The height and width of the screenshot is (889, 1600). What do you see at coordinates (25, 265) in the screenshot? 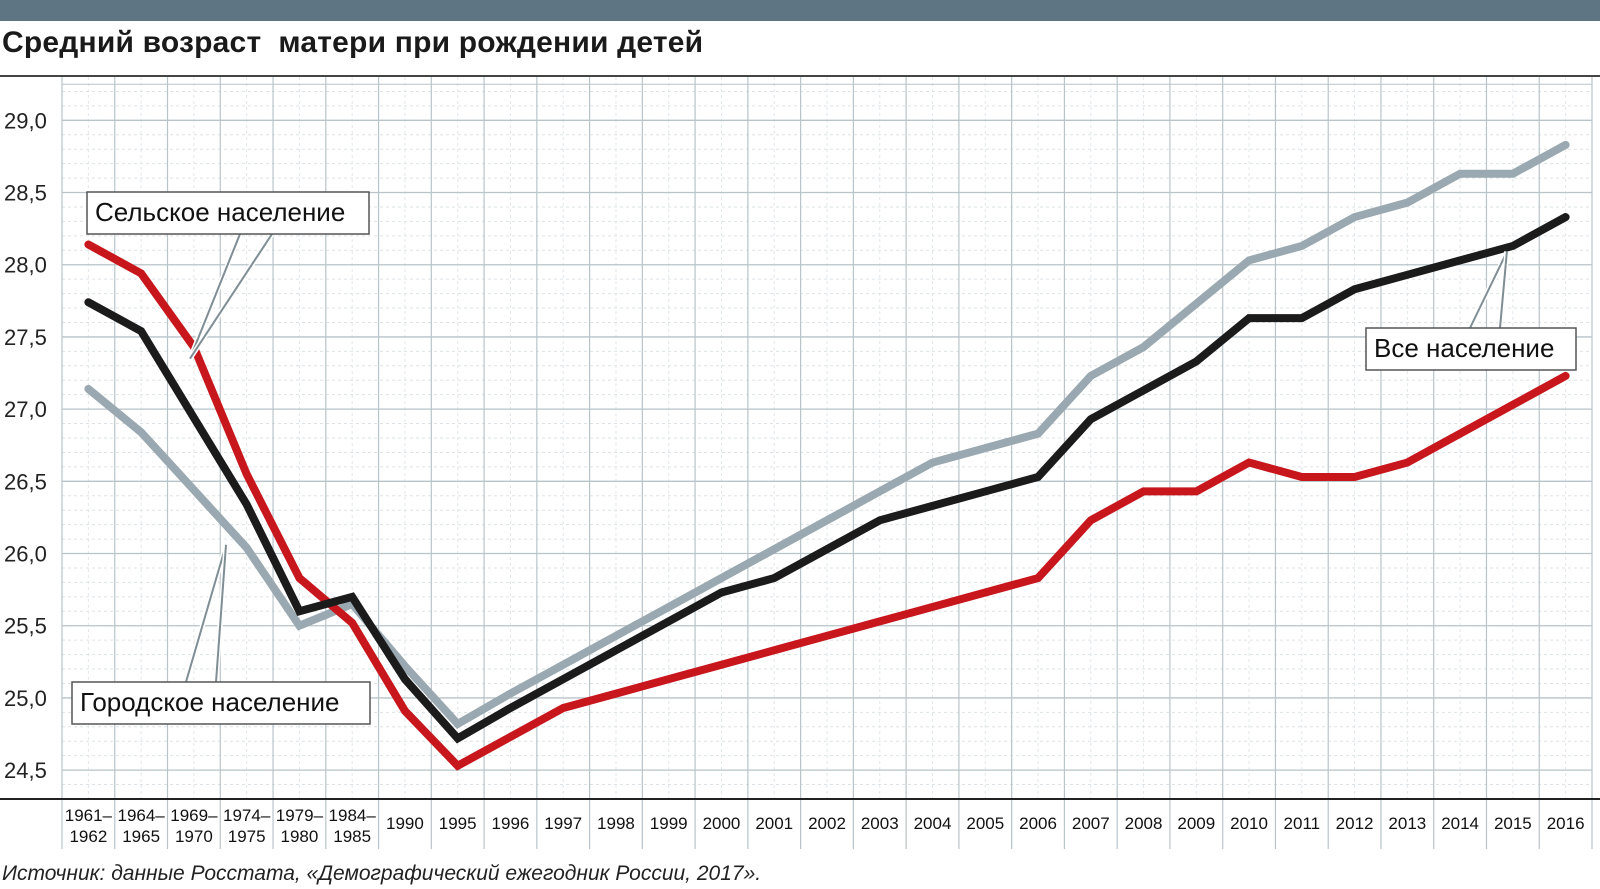
I see `y-tick-label: 28,0` at bounding box center [25, 265].